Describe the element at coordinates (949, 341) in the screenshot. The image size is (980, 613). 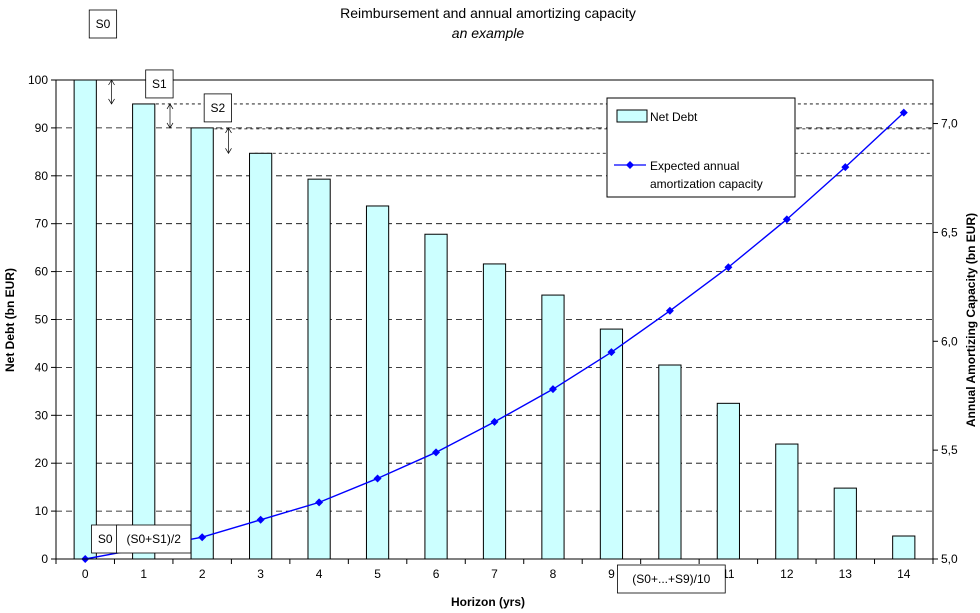
I see `y2-tick-label: 6,0` at that location.